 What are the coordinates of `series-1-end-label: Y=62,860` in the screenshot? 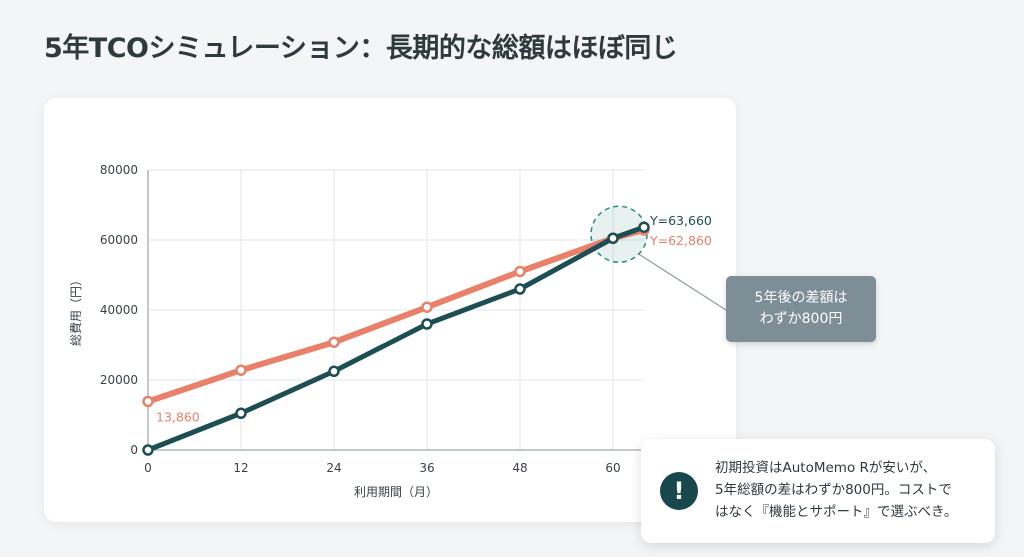 It's located at (680, 240).